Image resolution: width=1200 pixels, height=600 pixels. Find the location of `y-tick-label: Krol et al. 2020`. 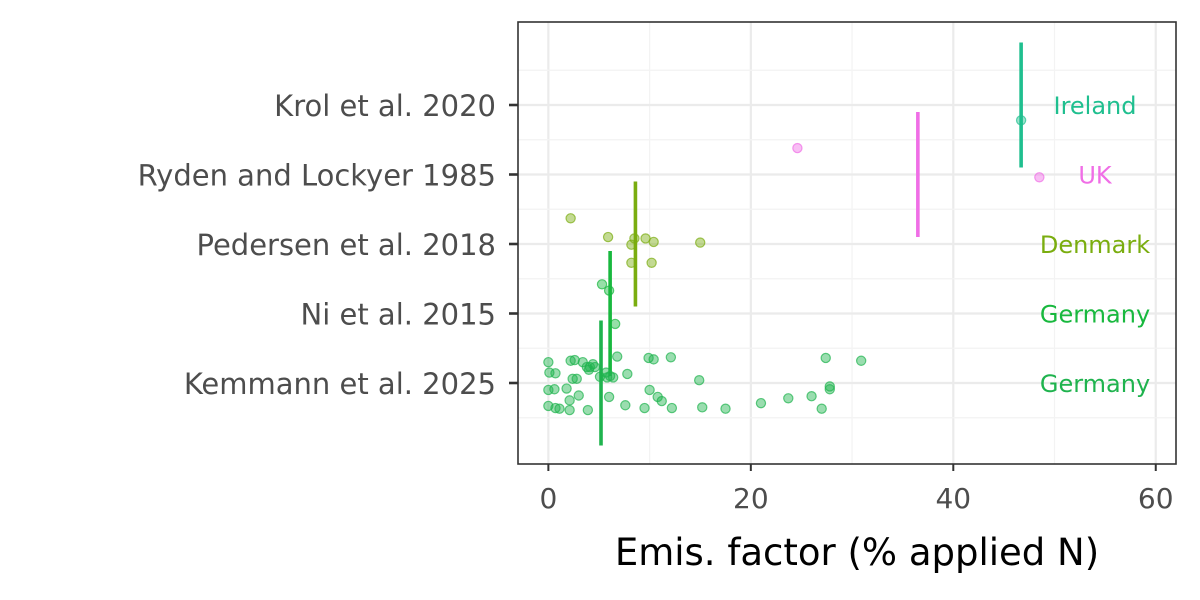

y-tick-label: Krol et al. 2020 is located at coordinates (385, 106).